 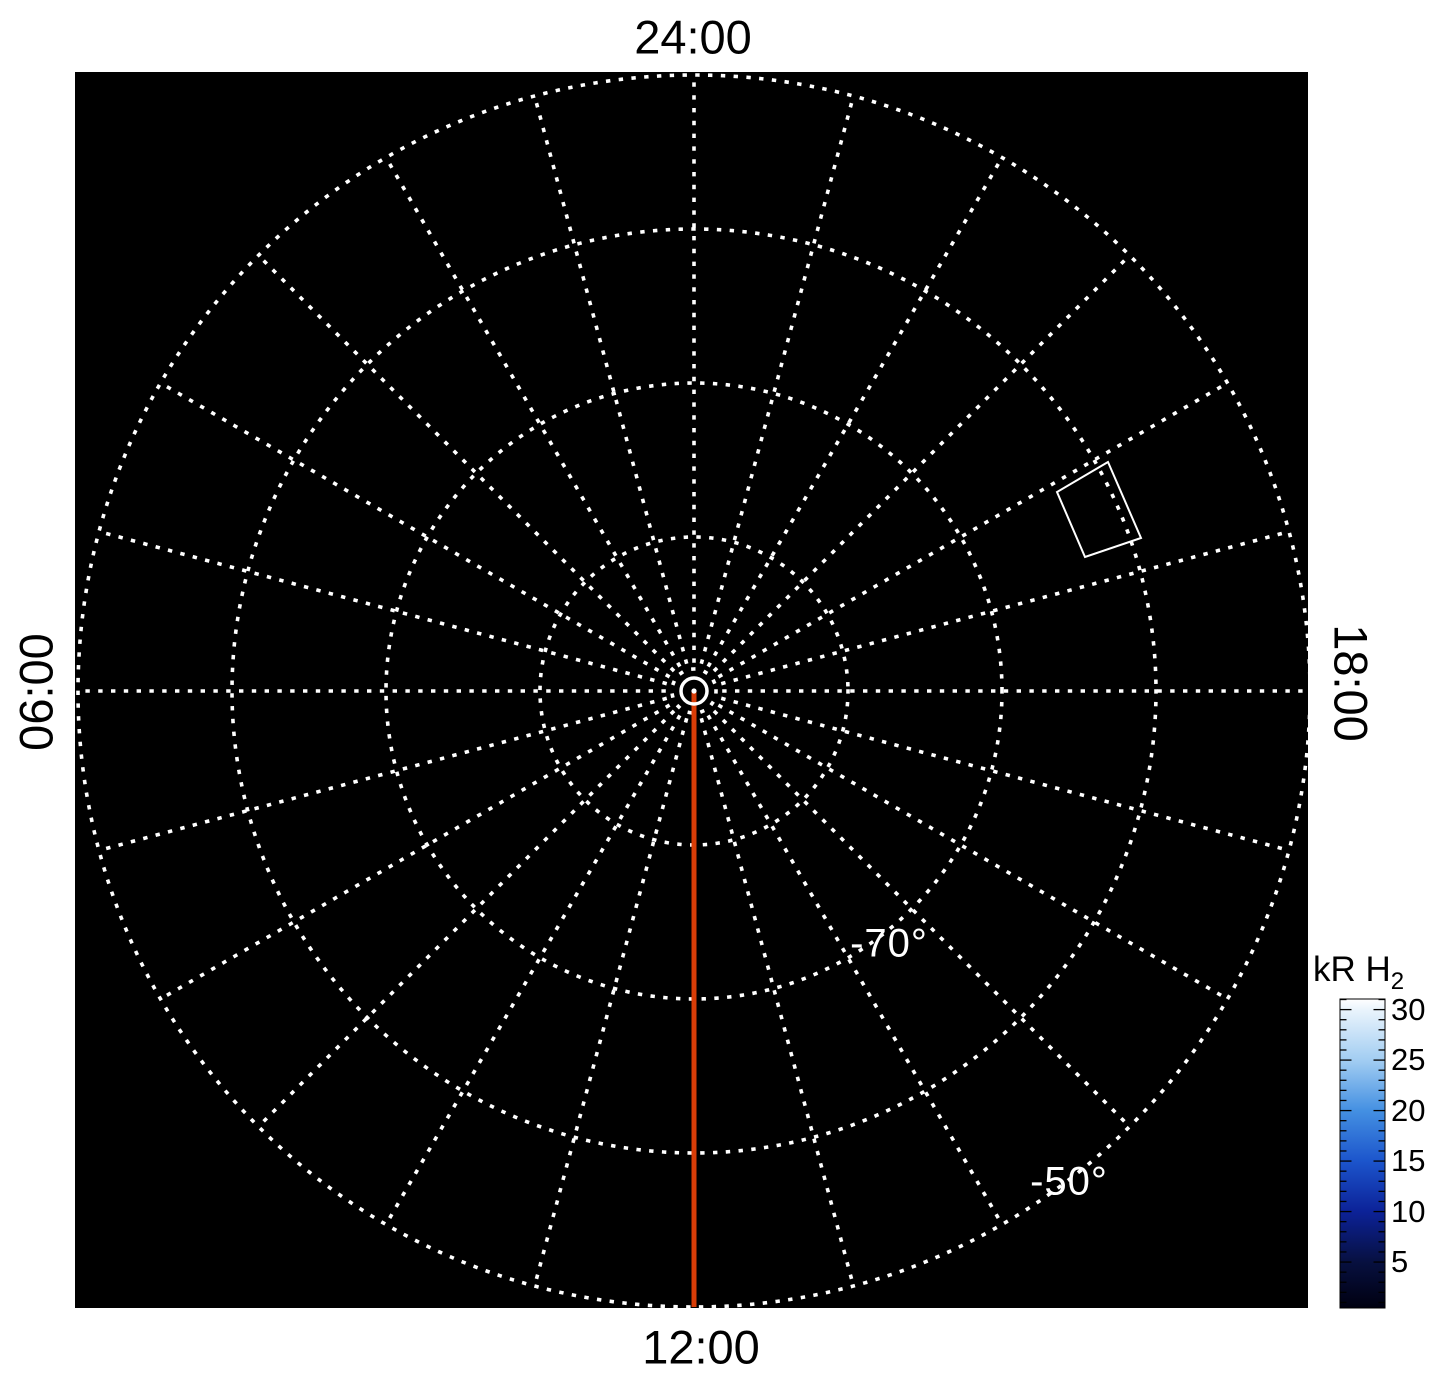 I want to click on pole-marker-dot, so click(x=694, y=691).